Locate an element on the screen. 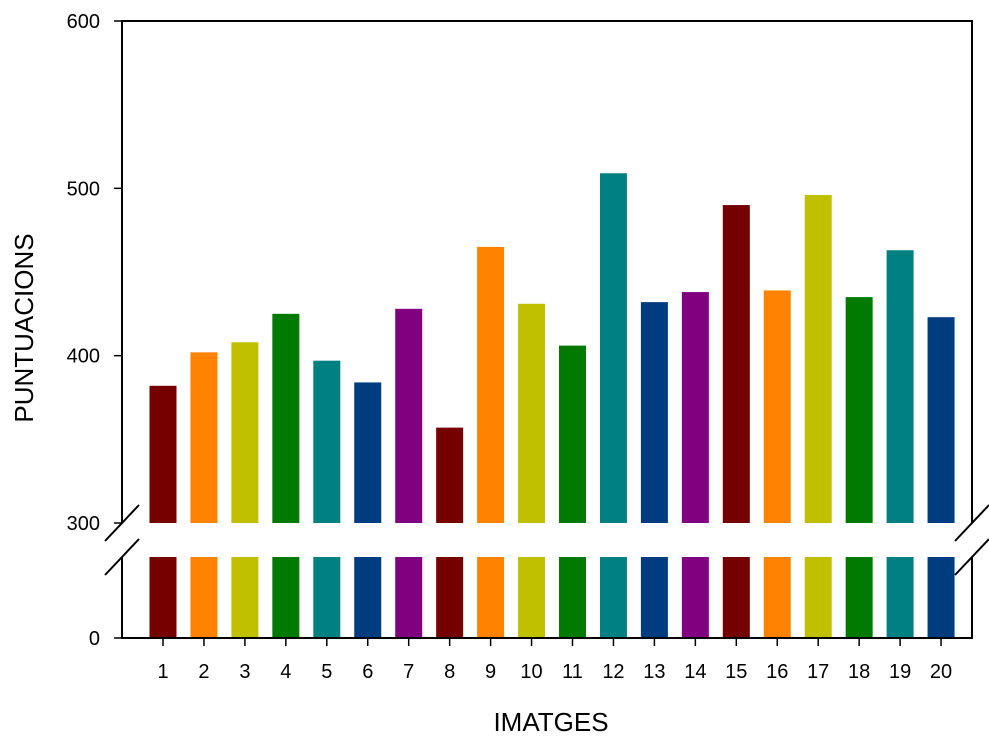  bar-20-lower is located at coordinates (941, 597).